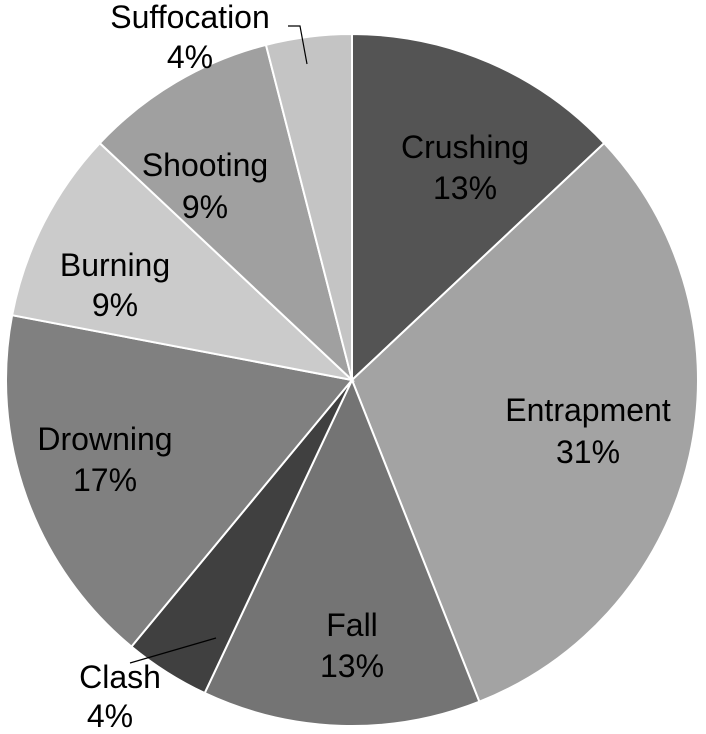 The width and height of the screenshot is (706, 734). Describe the element at coordinates (588, 410) in the screenshot. I see `slice-label-entrapment: Entrapment` at that location.